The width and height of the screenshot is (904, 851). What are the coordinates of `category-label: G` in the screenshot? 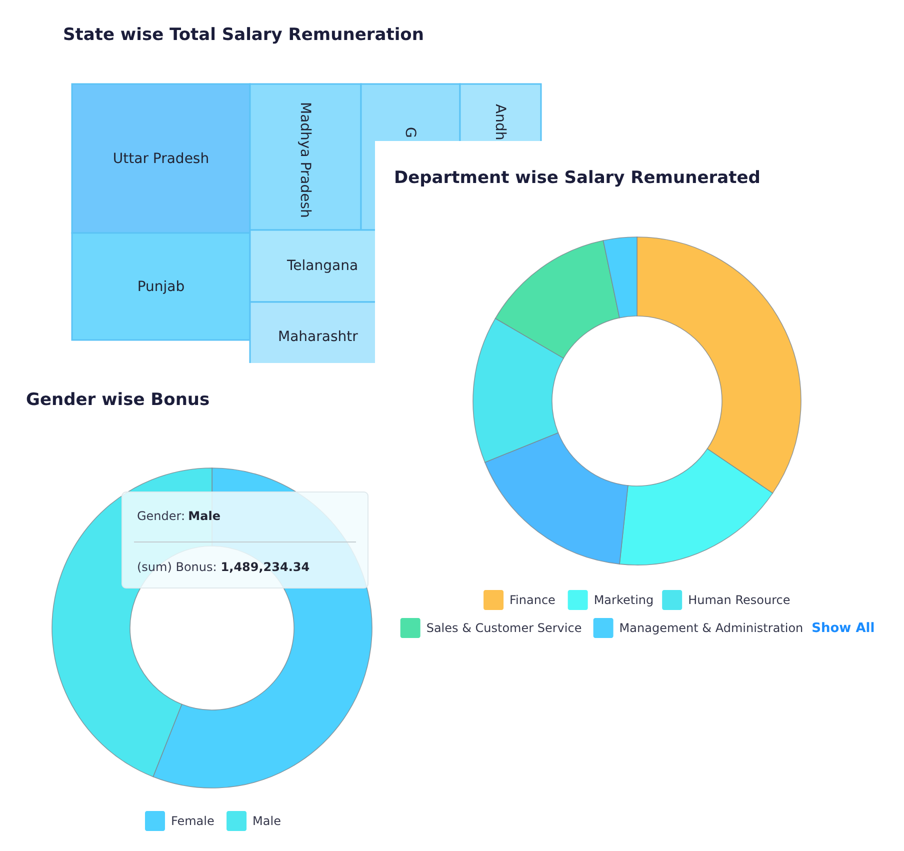 It's located at (410, 132).